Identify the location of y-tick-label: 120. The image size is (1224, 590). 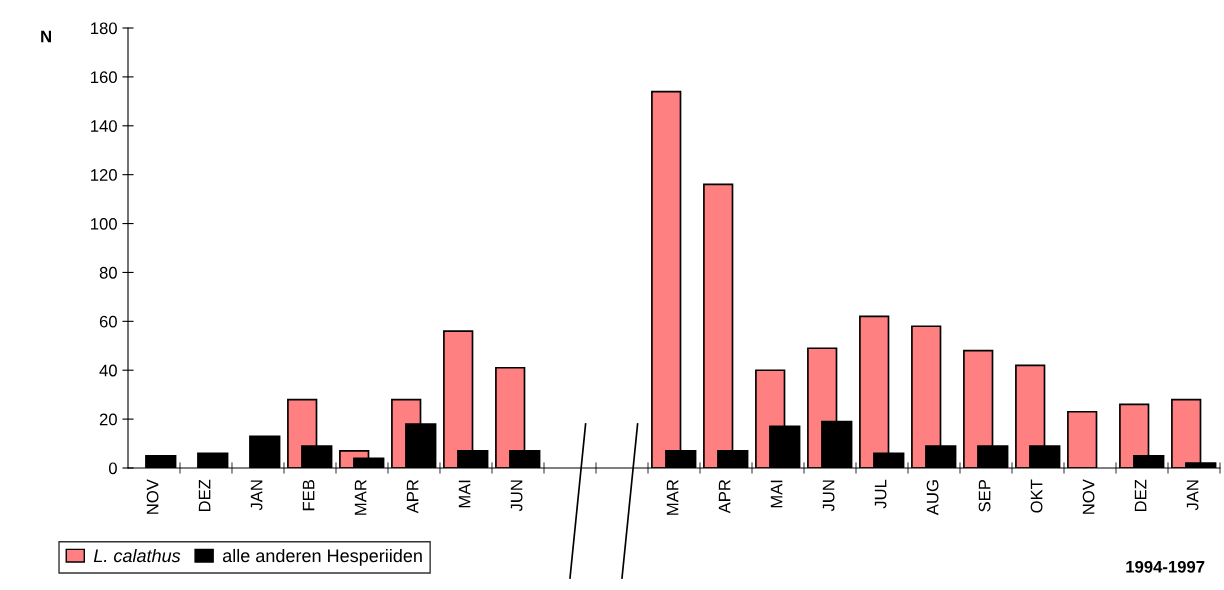
(104, 175).